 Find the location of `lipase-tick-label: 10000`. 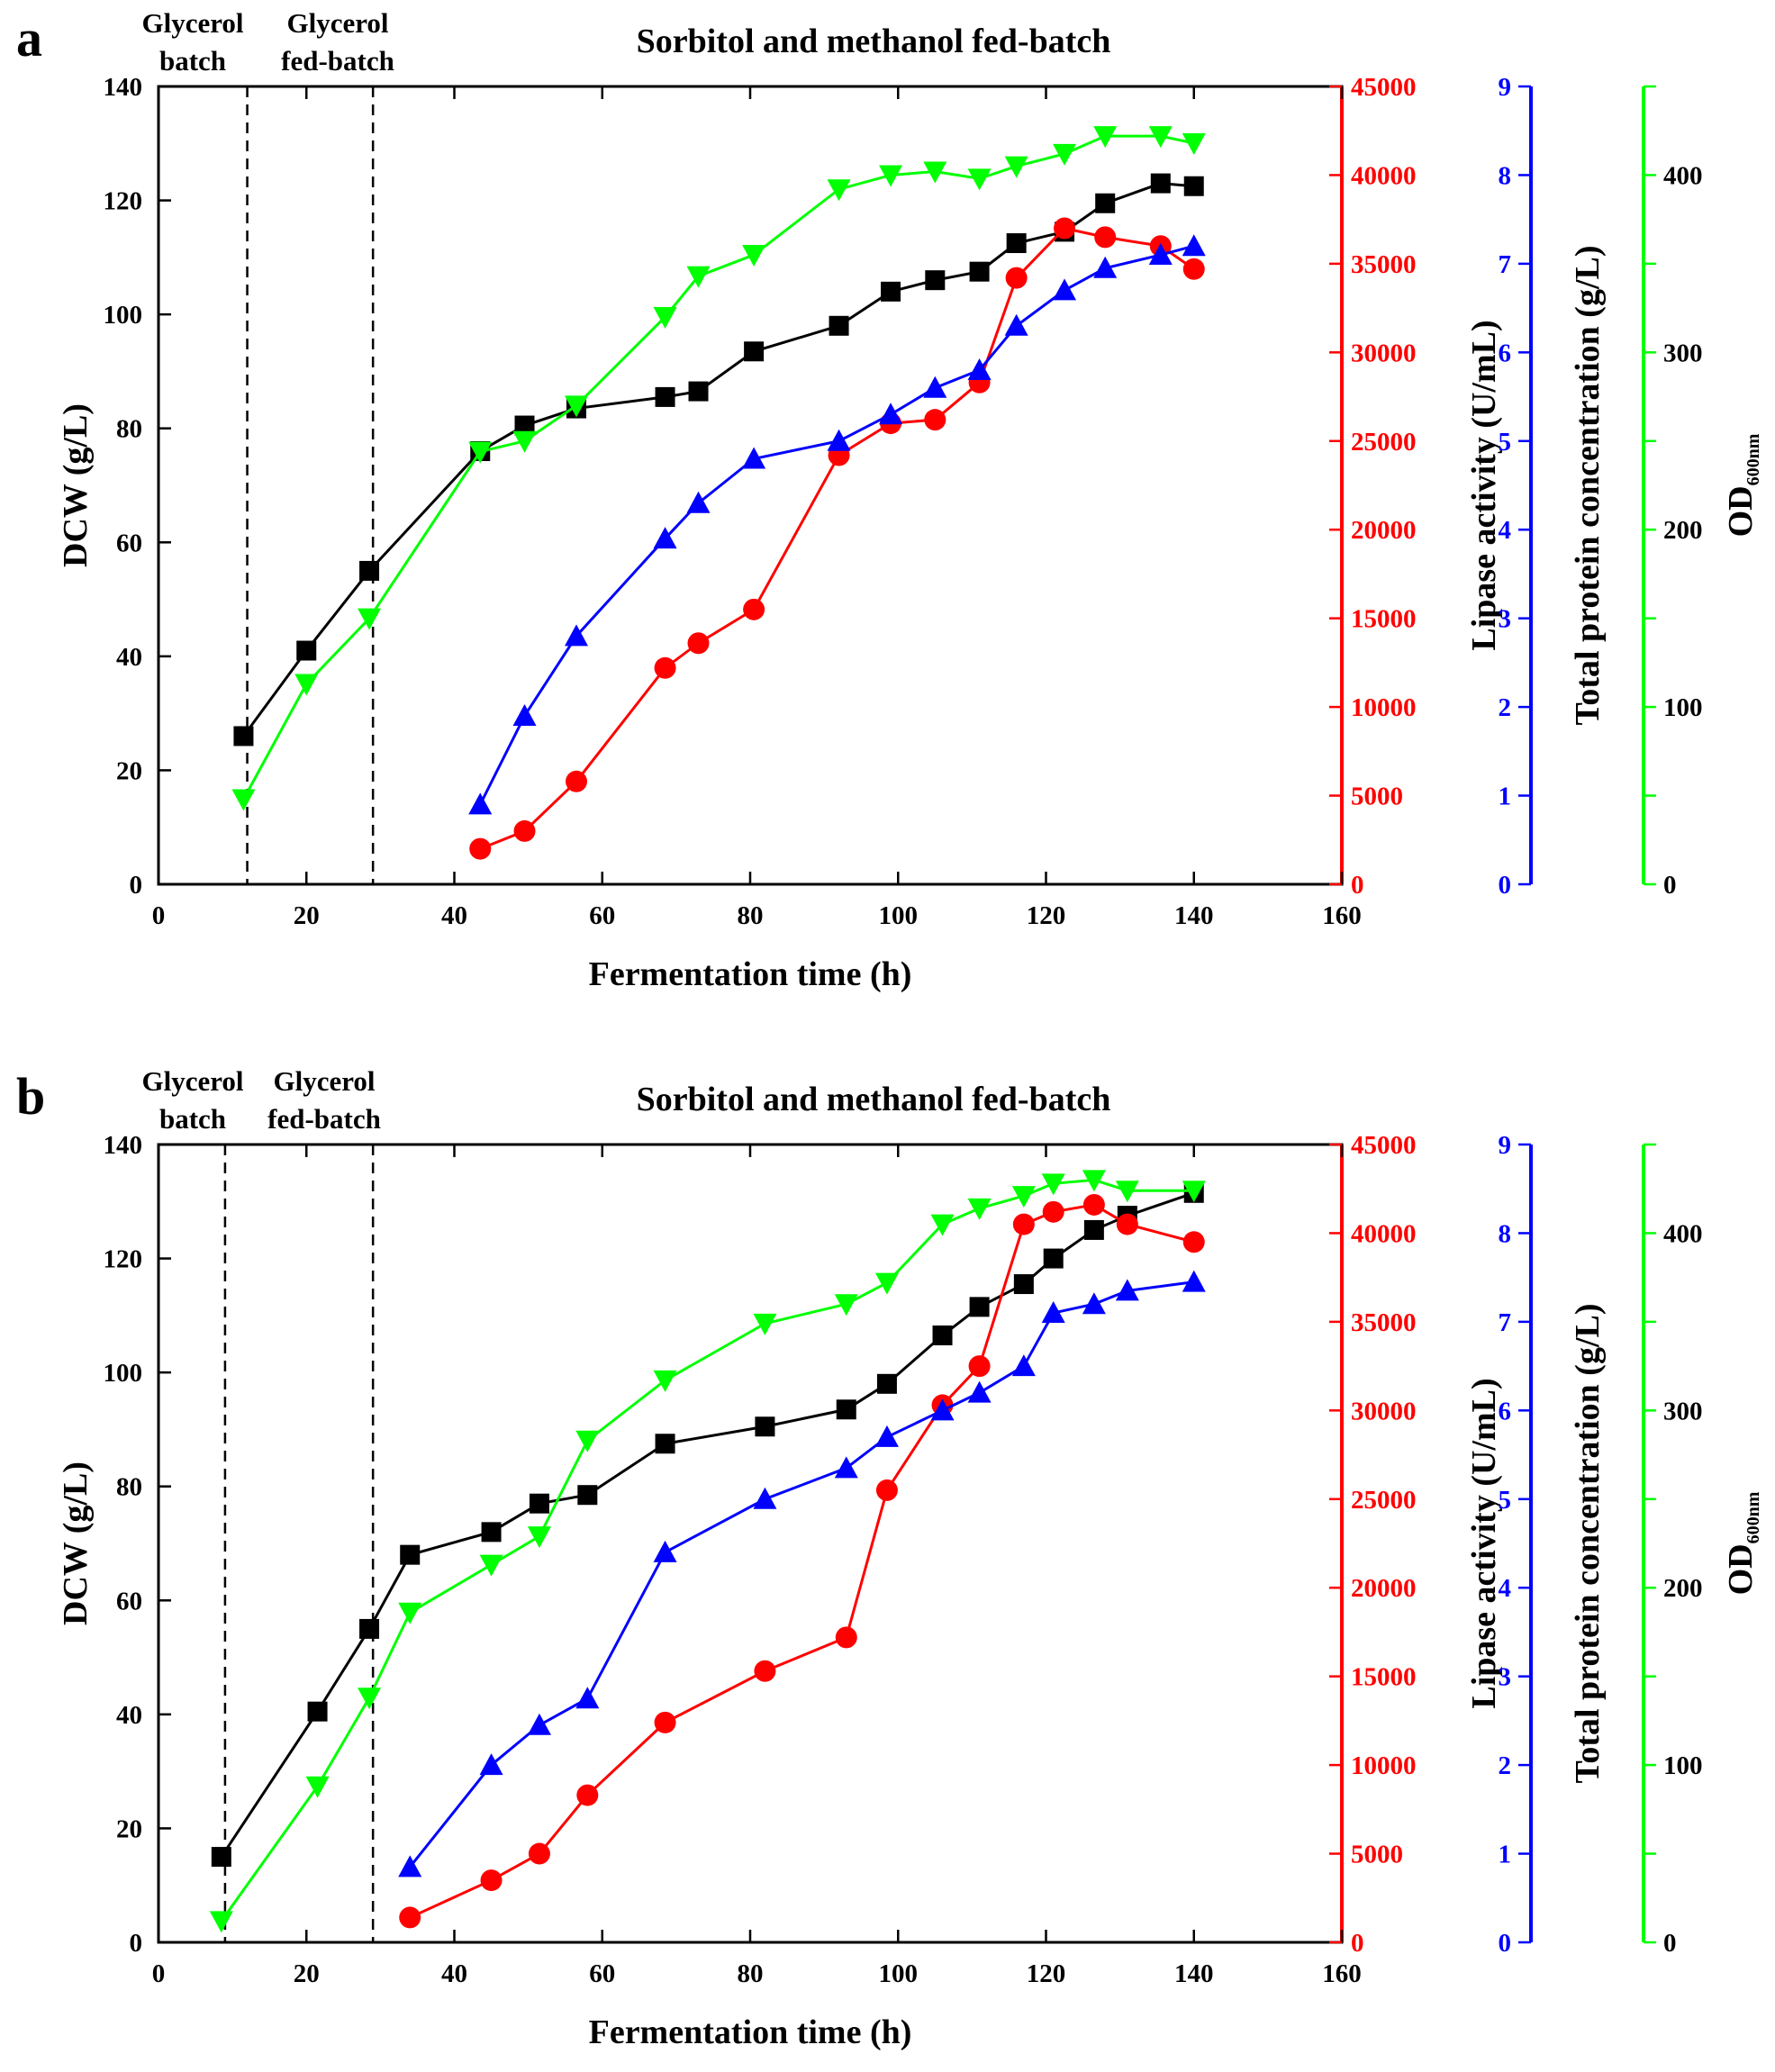

lipase-tick-label: 10000 is located at coordinates (1384, 1765).